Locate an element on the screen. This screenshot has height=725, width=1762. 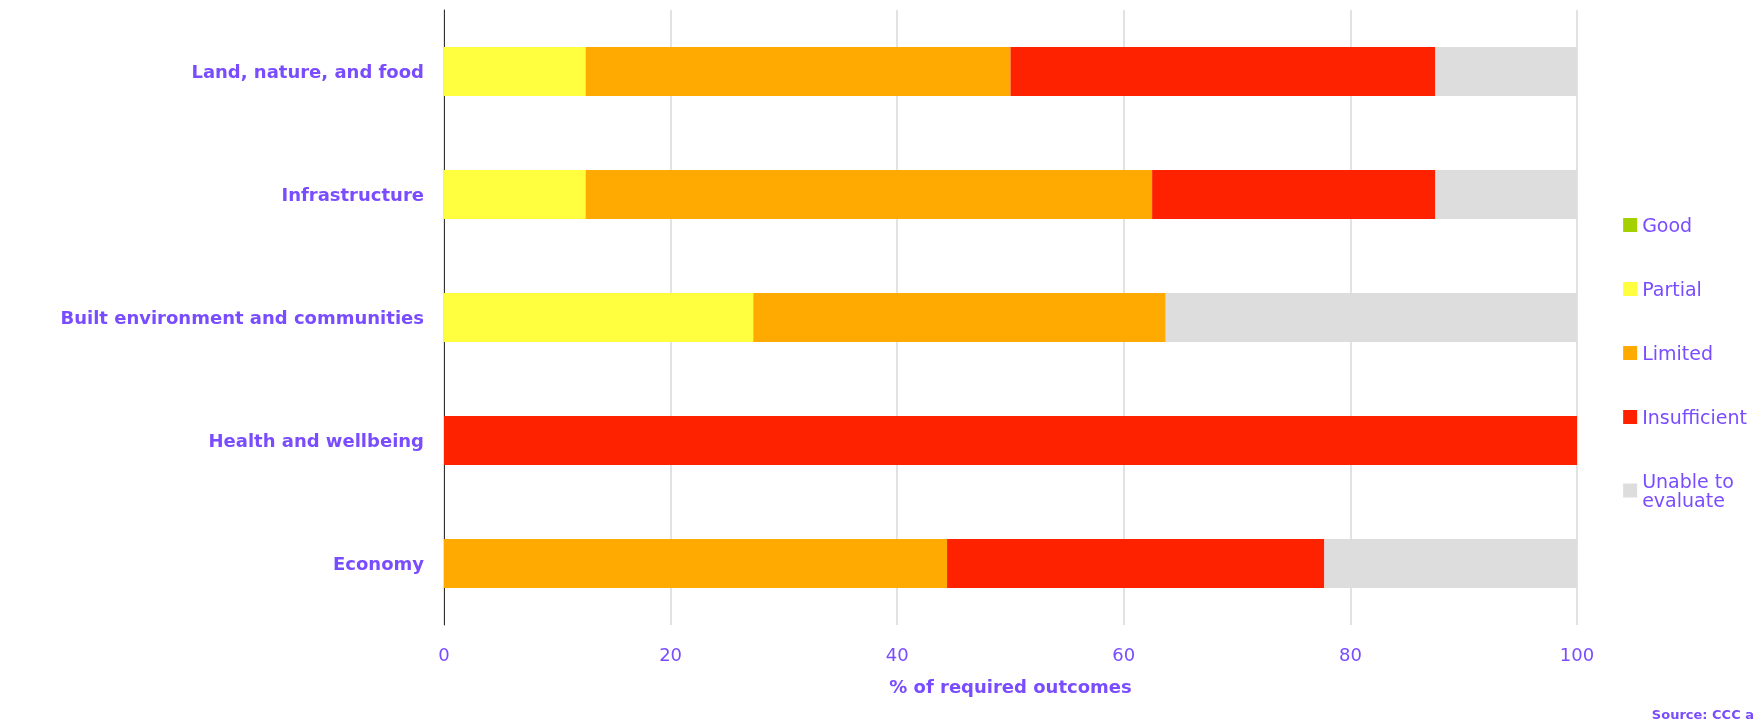
legend-label: Insufficient is located at coordinates (1695, 417).